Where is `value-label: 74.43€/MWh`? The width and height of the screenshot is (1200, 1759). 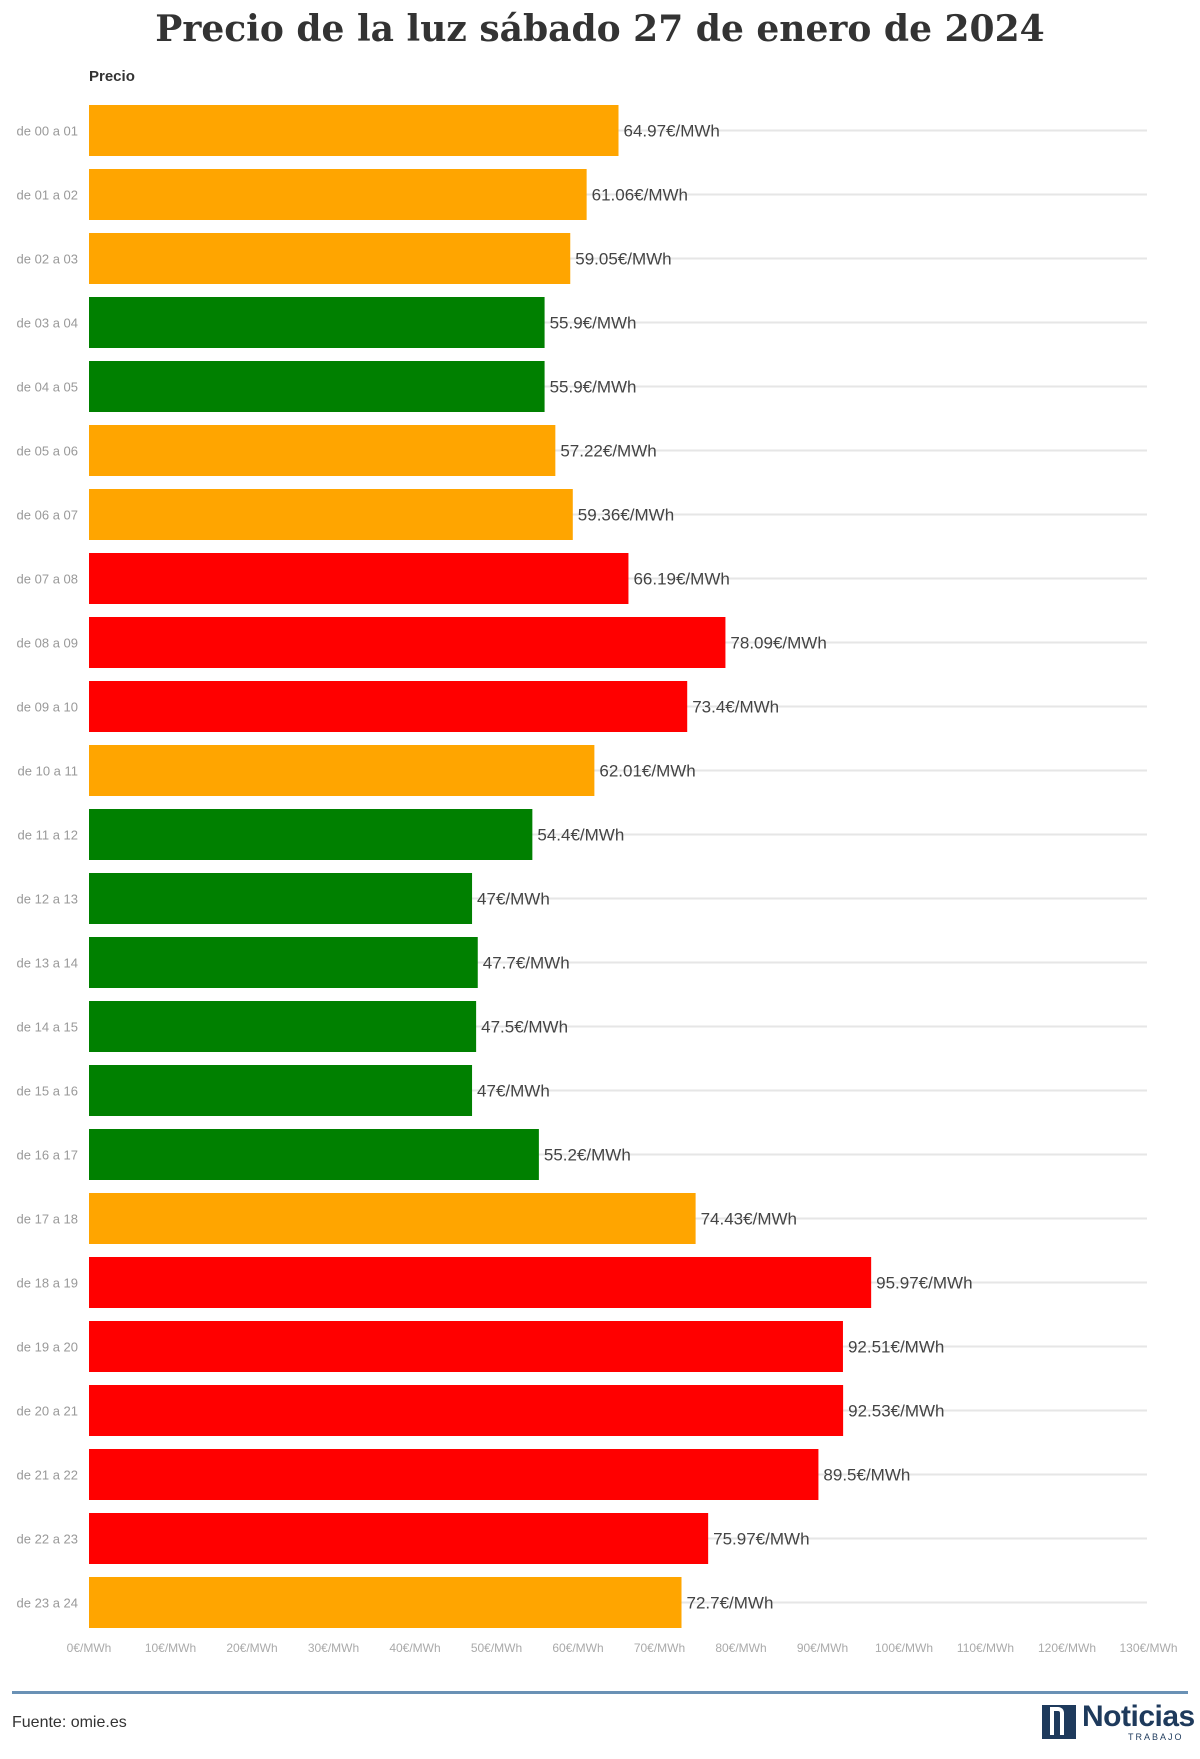
value-label: 74.43€/MWh is located at coordinates (749, 1219).